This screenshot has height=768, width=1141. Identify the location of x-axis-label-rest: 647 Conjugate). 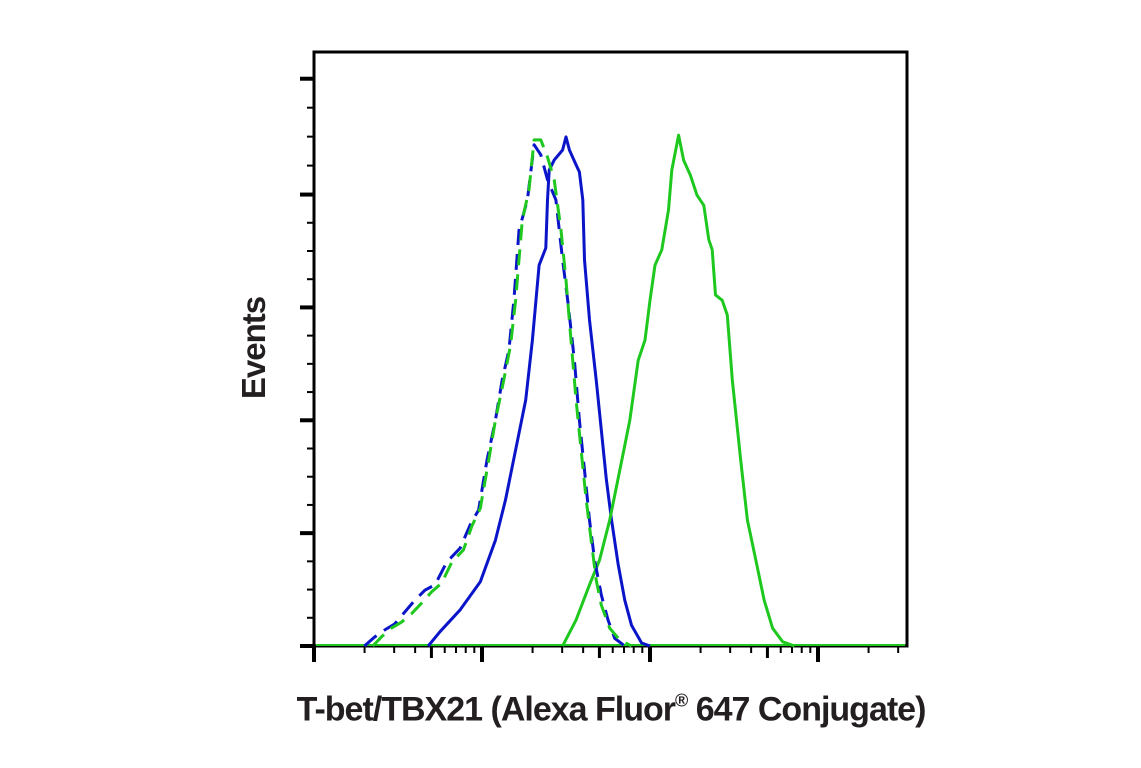
(807, 709).